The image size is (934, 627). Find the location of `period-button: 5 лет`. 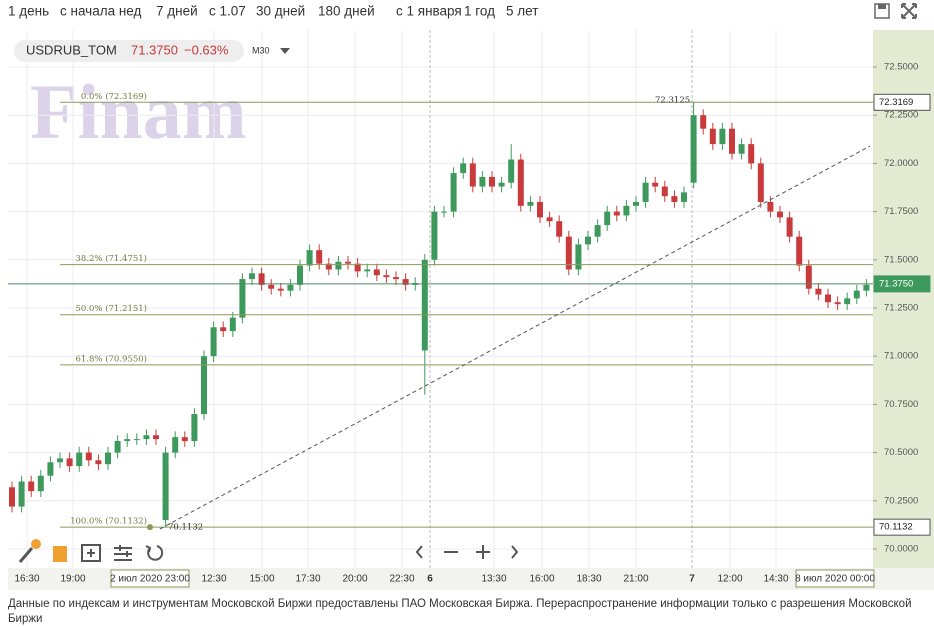

period-button: 5 лет is located at coordinates (522, 11).